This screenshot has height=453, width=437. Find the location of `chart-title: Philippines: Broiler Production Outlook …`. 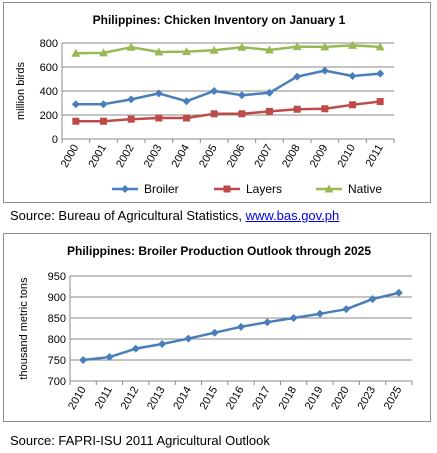

chart-title: Philippines: Broiler Production Outlook … is located at coordinates (219, 251).